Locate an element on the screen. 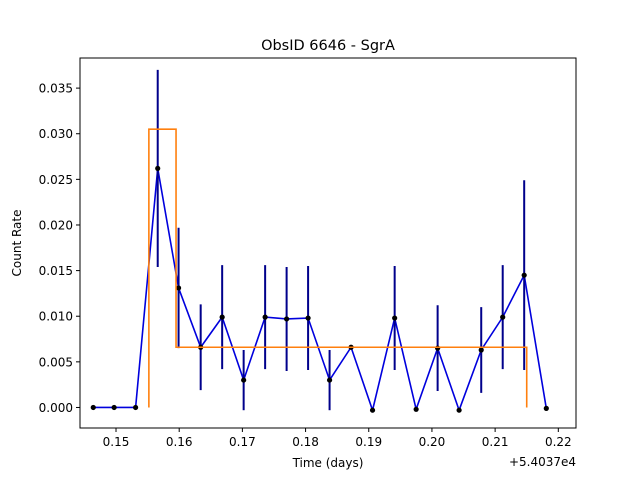  x-tick-label: 0.18 is located at coordinates (305, 442).